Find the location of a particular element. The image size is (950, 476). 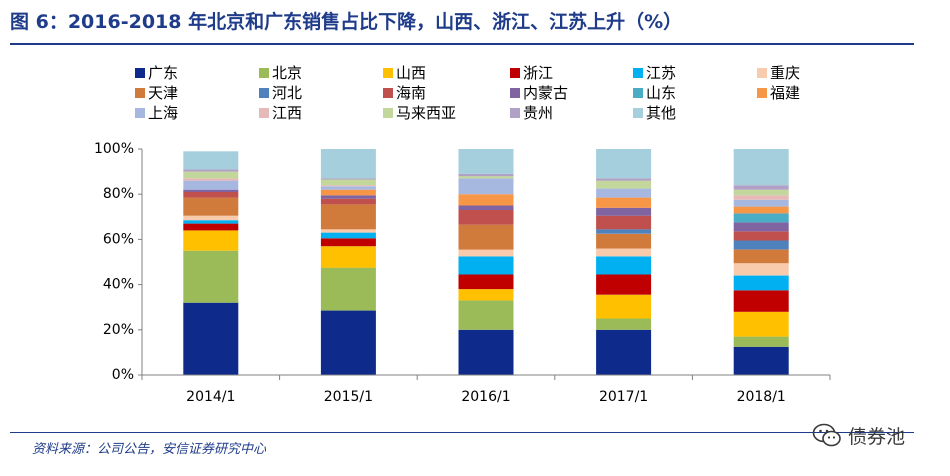

legend-label: 山西 is located at coordinates (411, 73).